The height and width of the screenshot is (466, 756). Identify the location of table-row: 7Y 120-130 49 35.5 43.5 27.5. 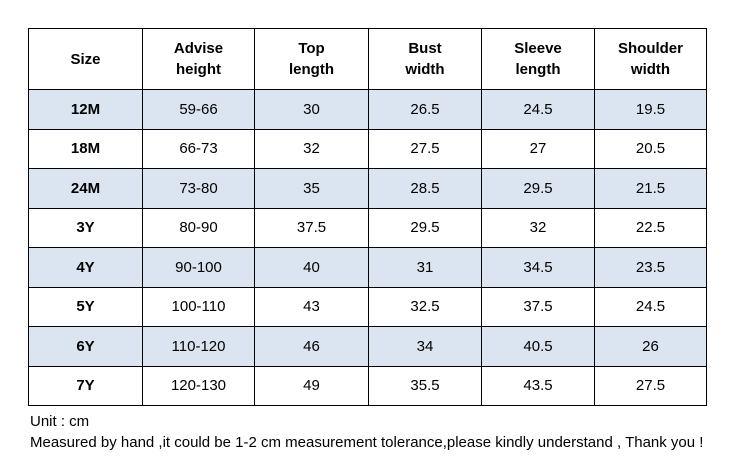
(367, 385).